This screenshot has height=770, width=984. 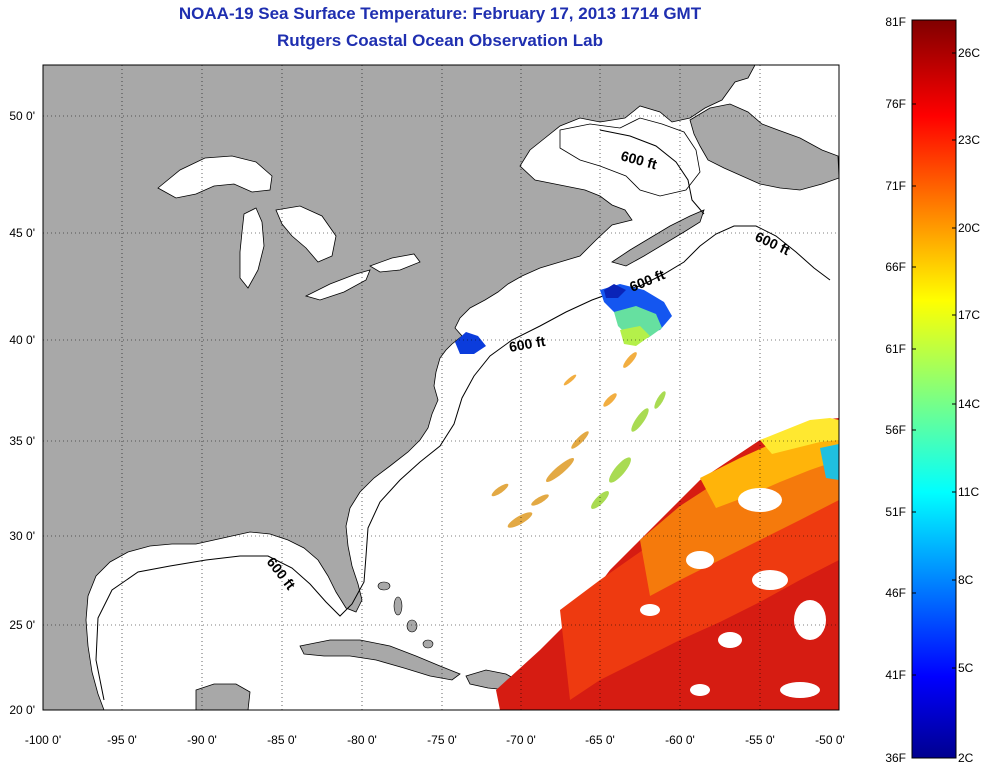 I want to click on colorbar-f-label: 51F, so click(x=895, y=512).